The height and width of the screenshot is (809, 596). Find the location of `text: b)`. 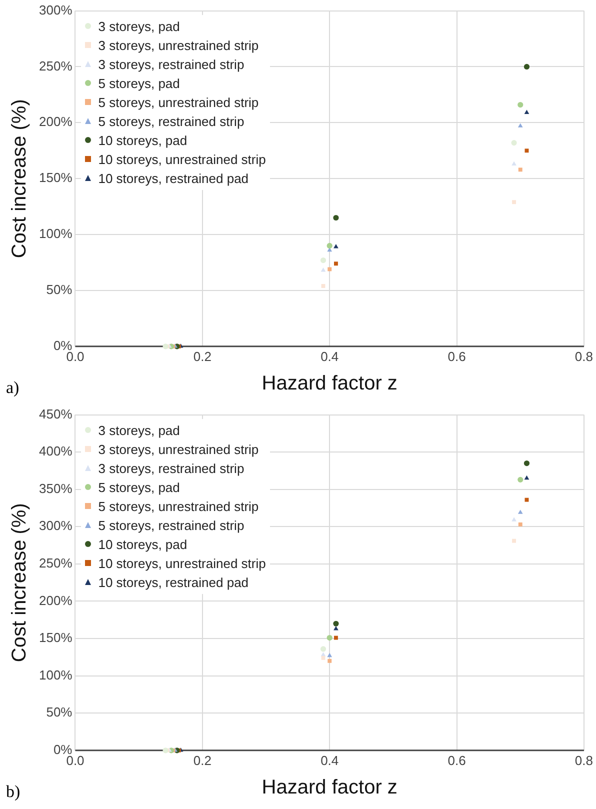

text: b) is located at coordinates (13, 792).